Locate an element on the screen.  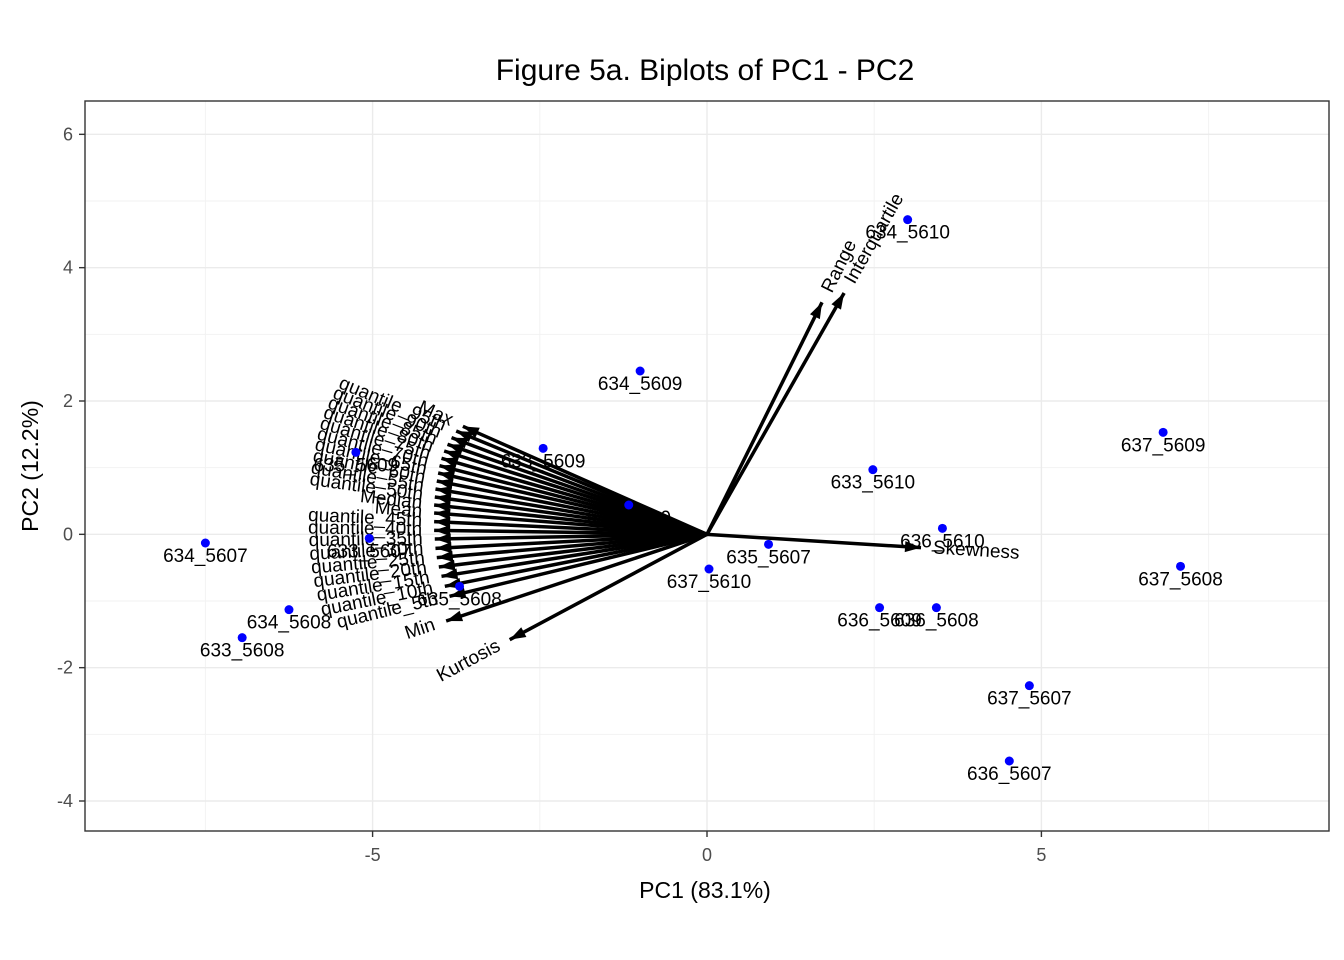
x-tick-label: -5 is located at coordinates (373, 855).